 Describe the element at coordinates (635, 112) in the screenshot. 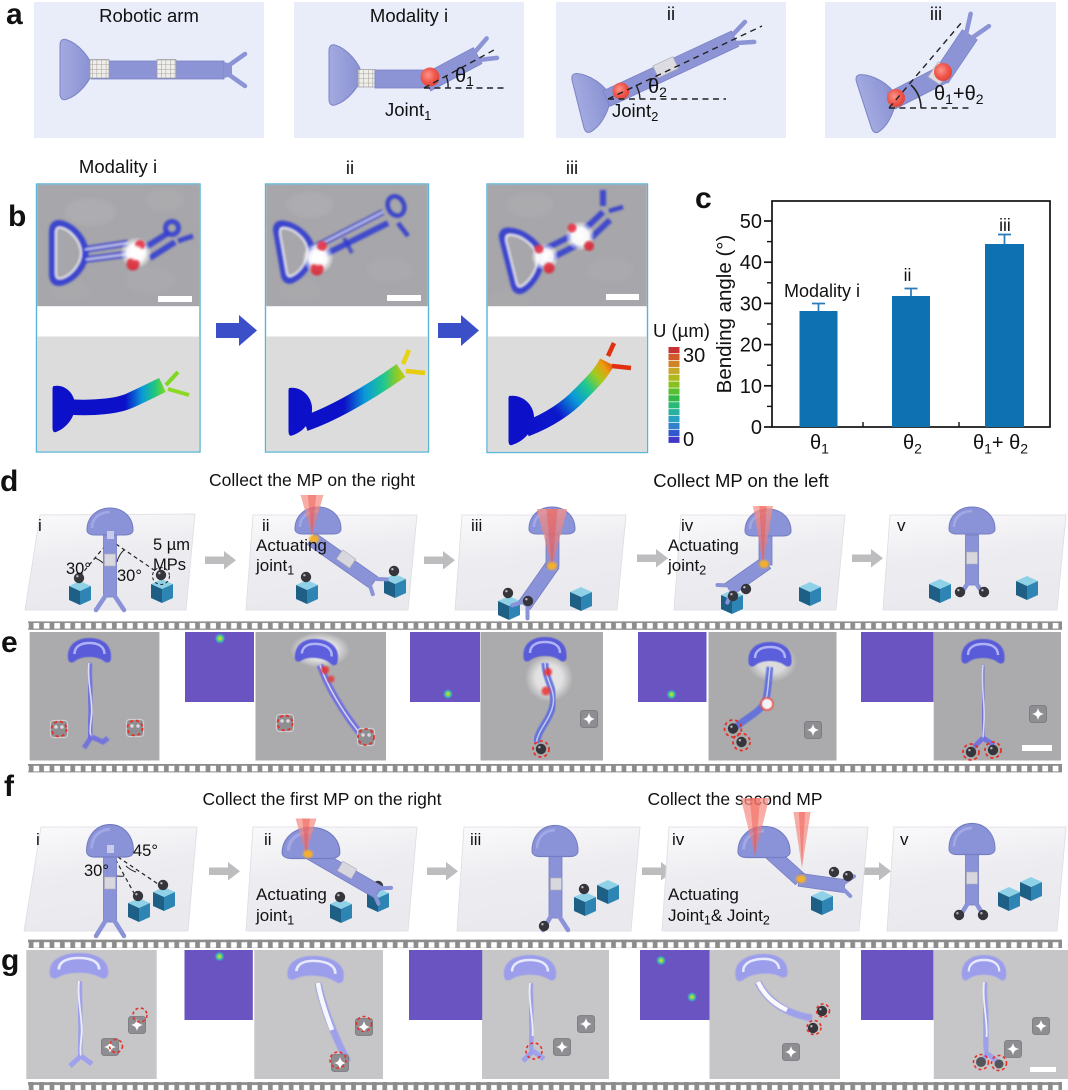

I see `svg-text: Joint2` at that location.